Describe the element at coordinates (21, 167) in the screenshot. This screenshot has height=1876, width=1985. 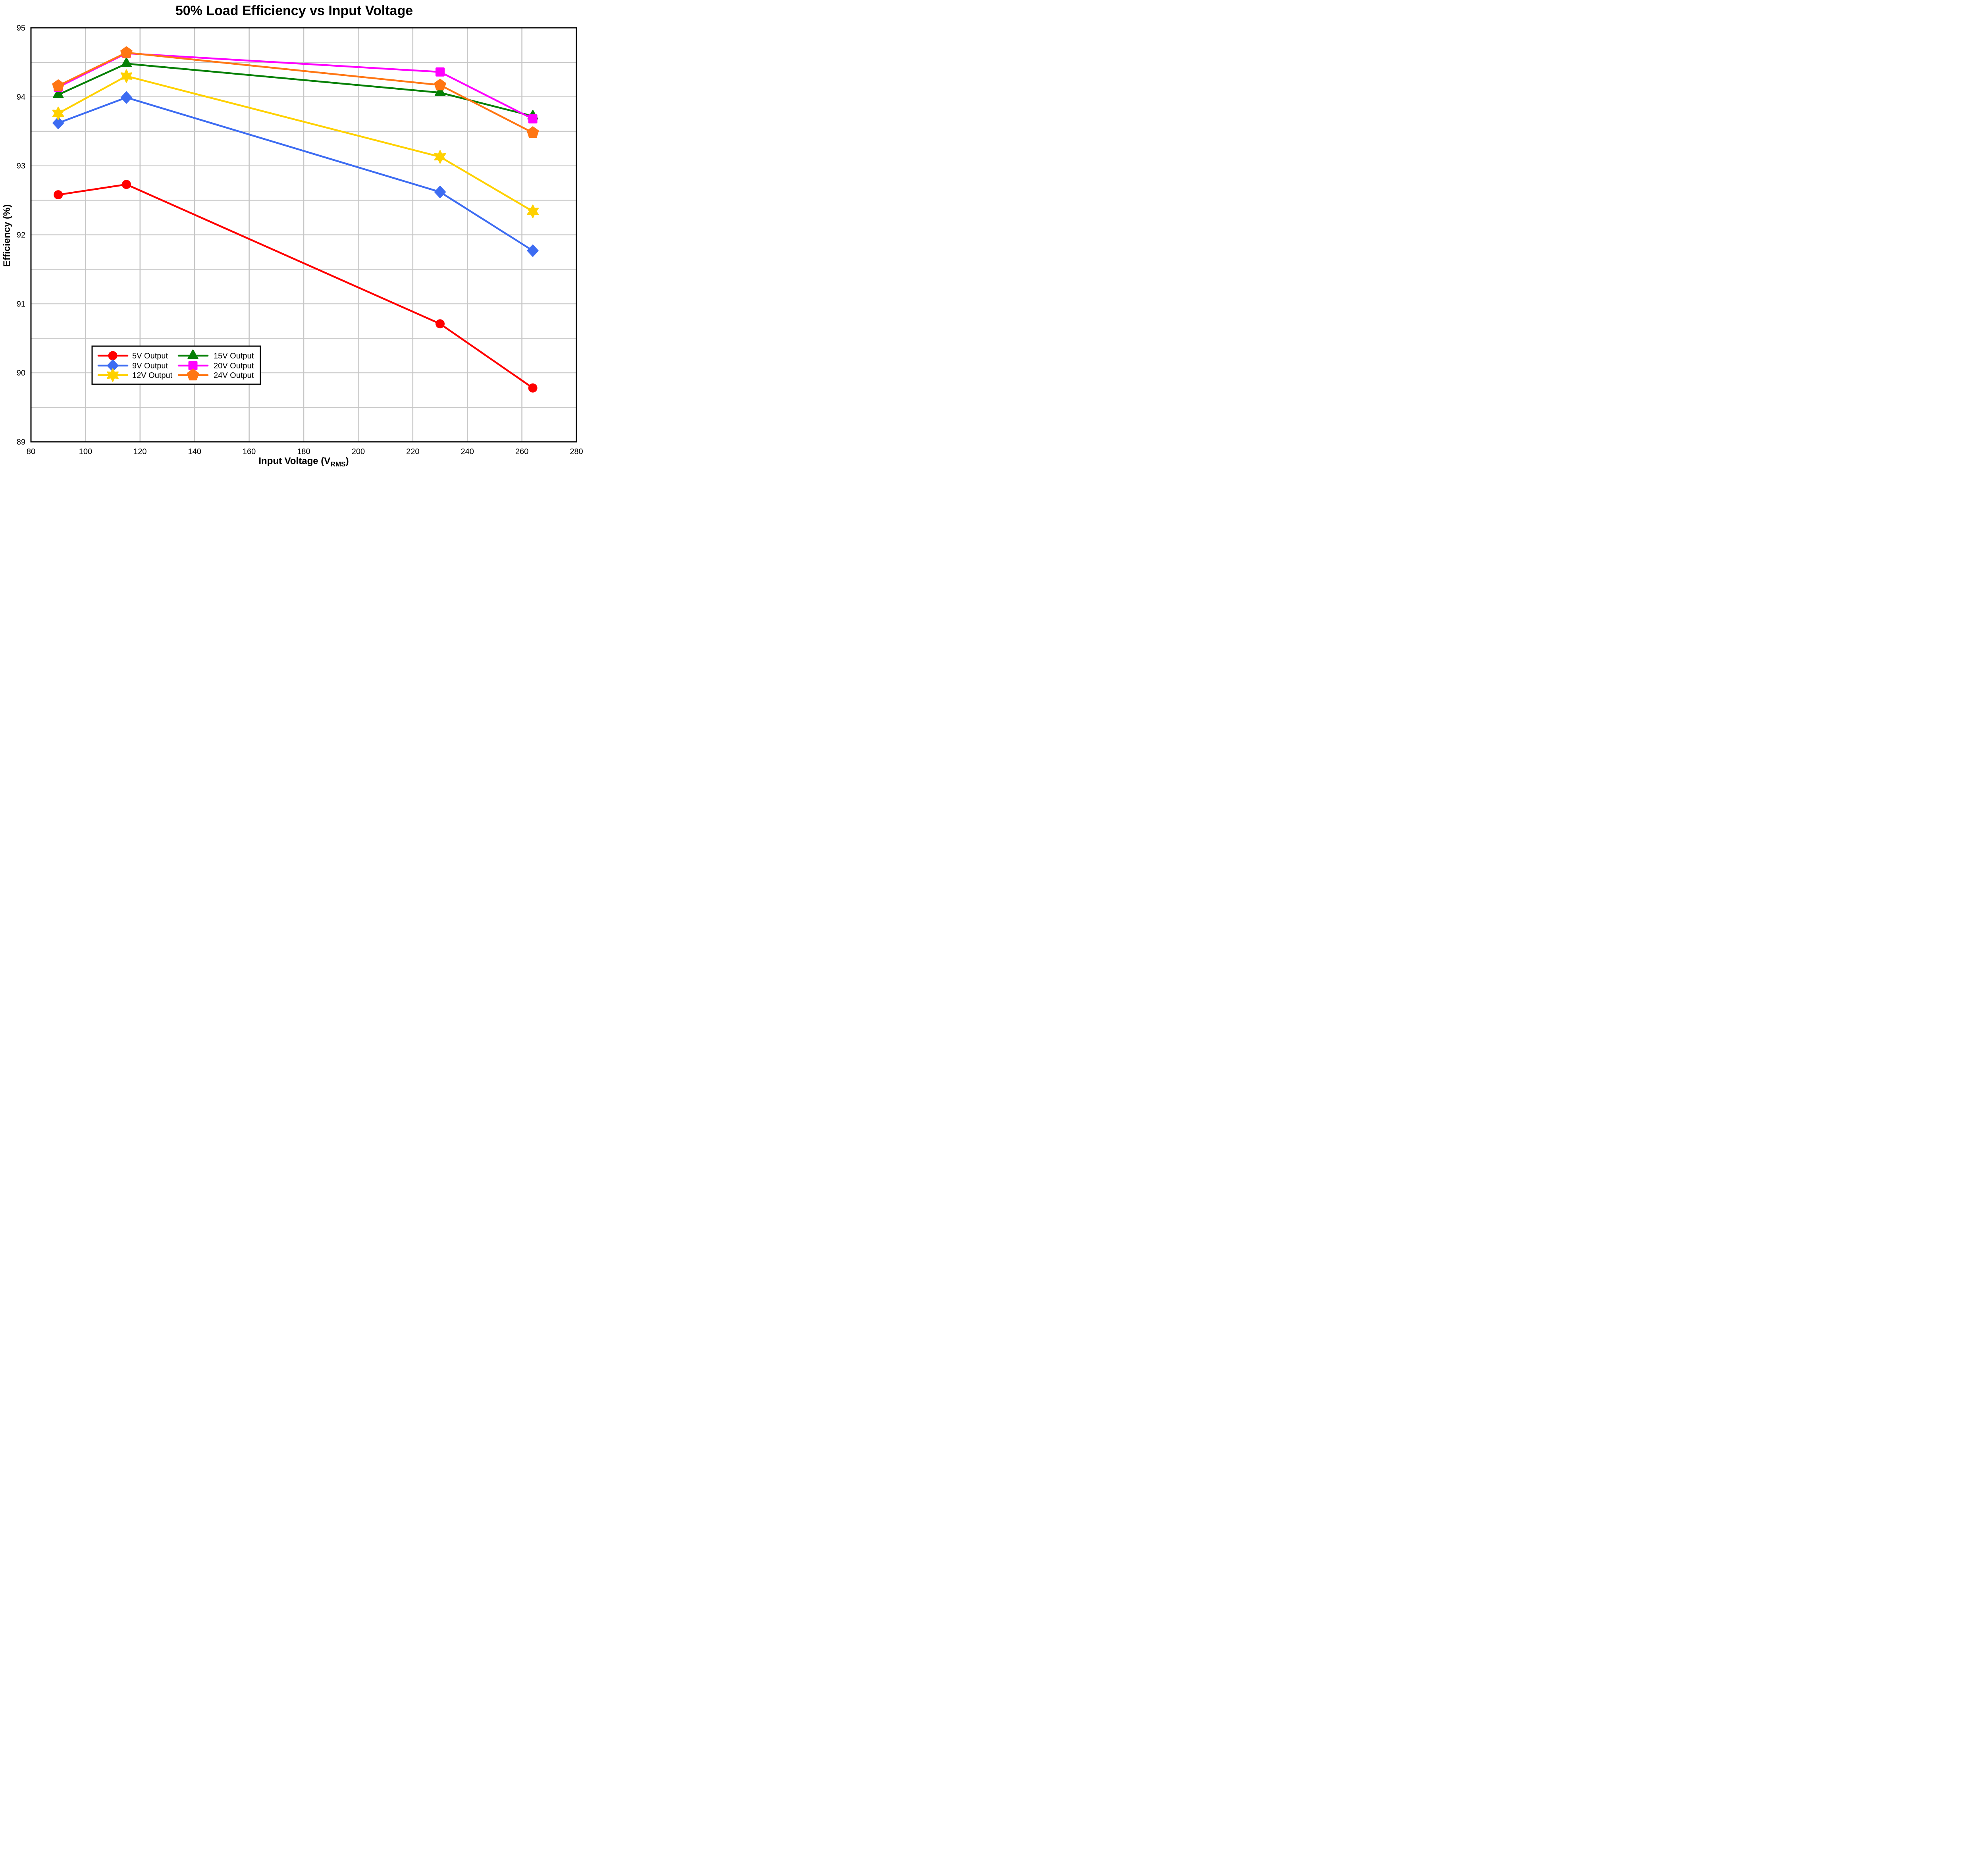
I see `y-tick-label: 93` at that location.